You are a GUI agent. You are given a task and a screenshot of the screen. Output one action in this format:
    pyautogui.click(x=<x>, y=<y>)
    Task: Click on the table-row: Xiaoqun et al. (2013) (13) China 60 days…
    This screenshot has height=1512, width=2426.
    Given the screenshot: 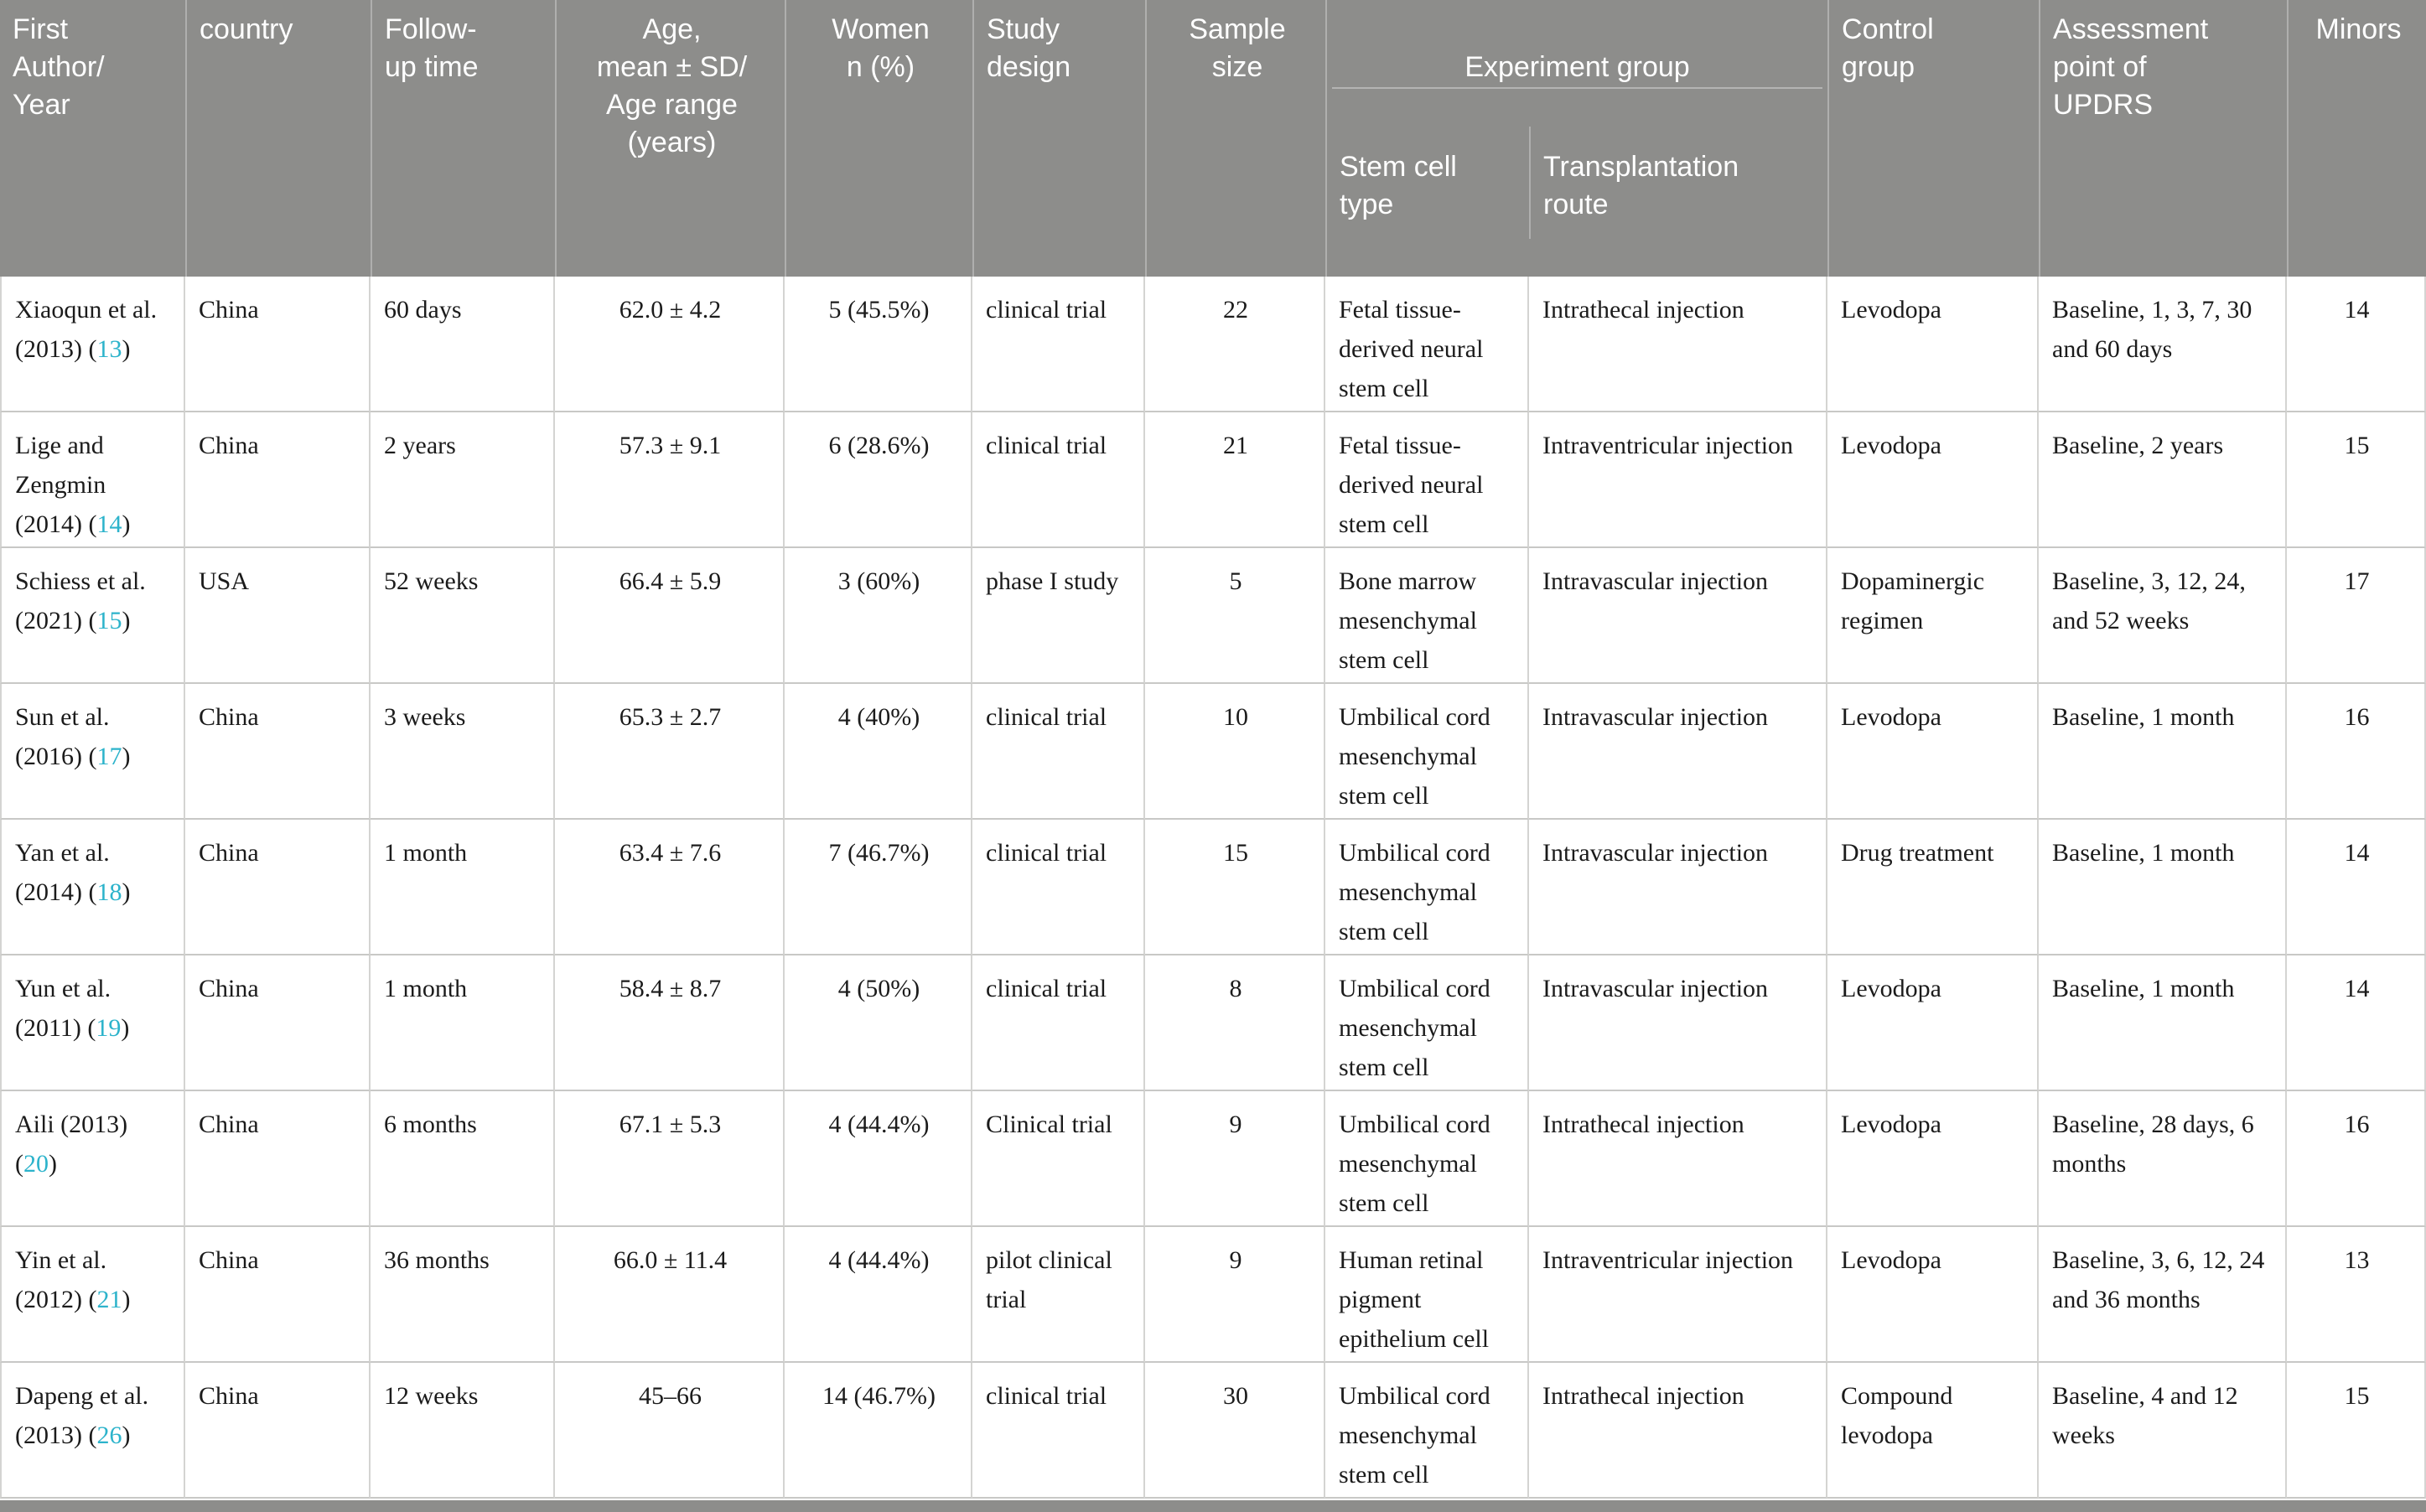 What is the action you would take?
    pyautogui.click(x=1213, y=344)
    